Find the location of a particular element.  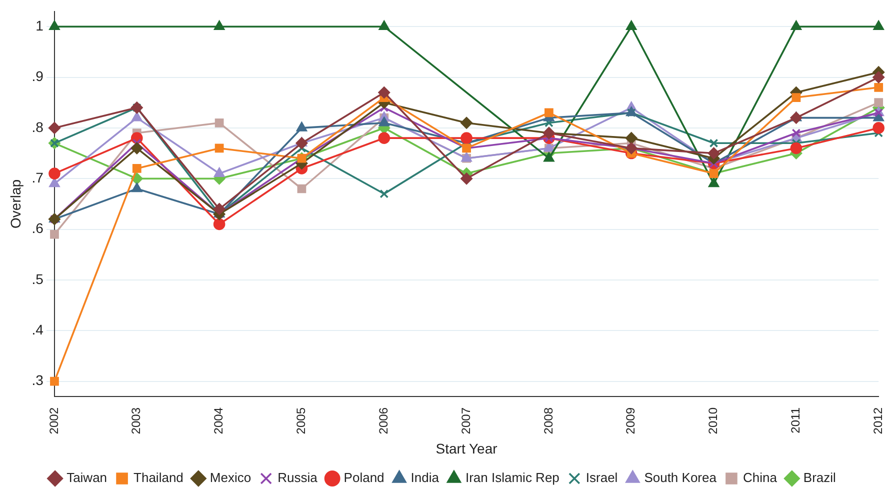

legend-label: Russia is located at coordinates (298, 478).